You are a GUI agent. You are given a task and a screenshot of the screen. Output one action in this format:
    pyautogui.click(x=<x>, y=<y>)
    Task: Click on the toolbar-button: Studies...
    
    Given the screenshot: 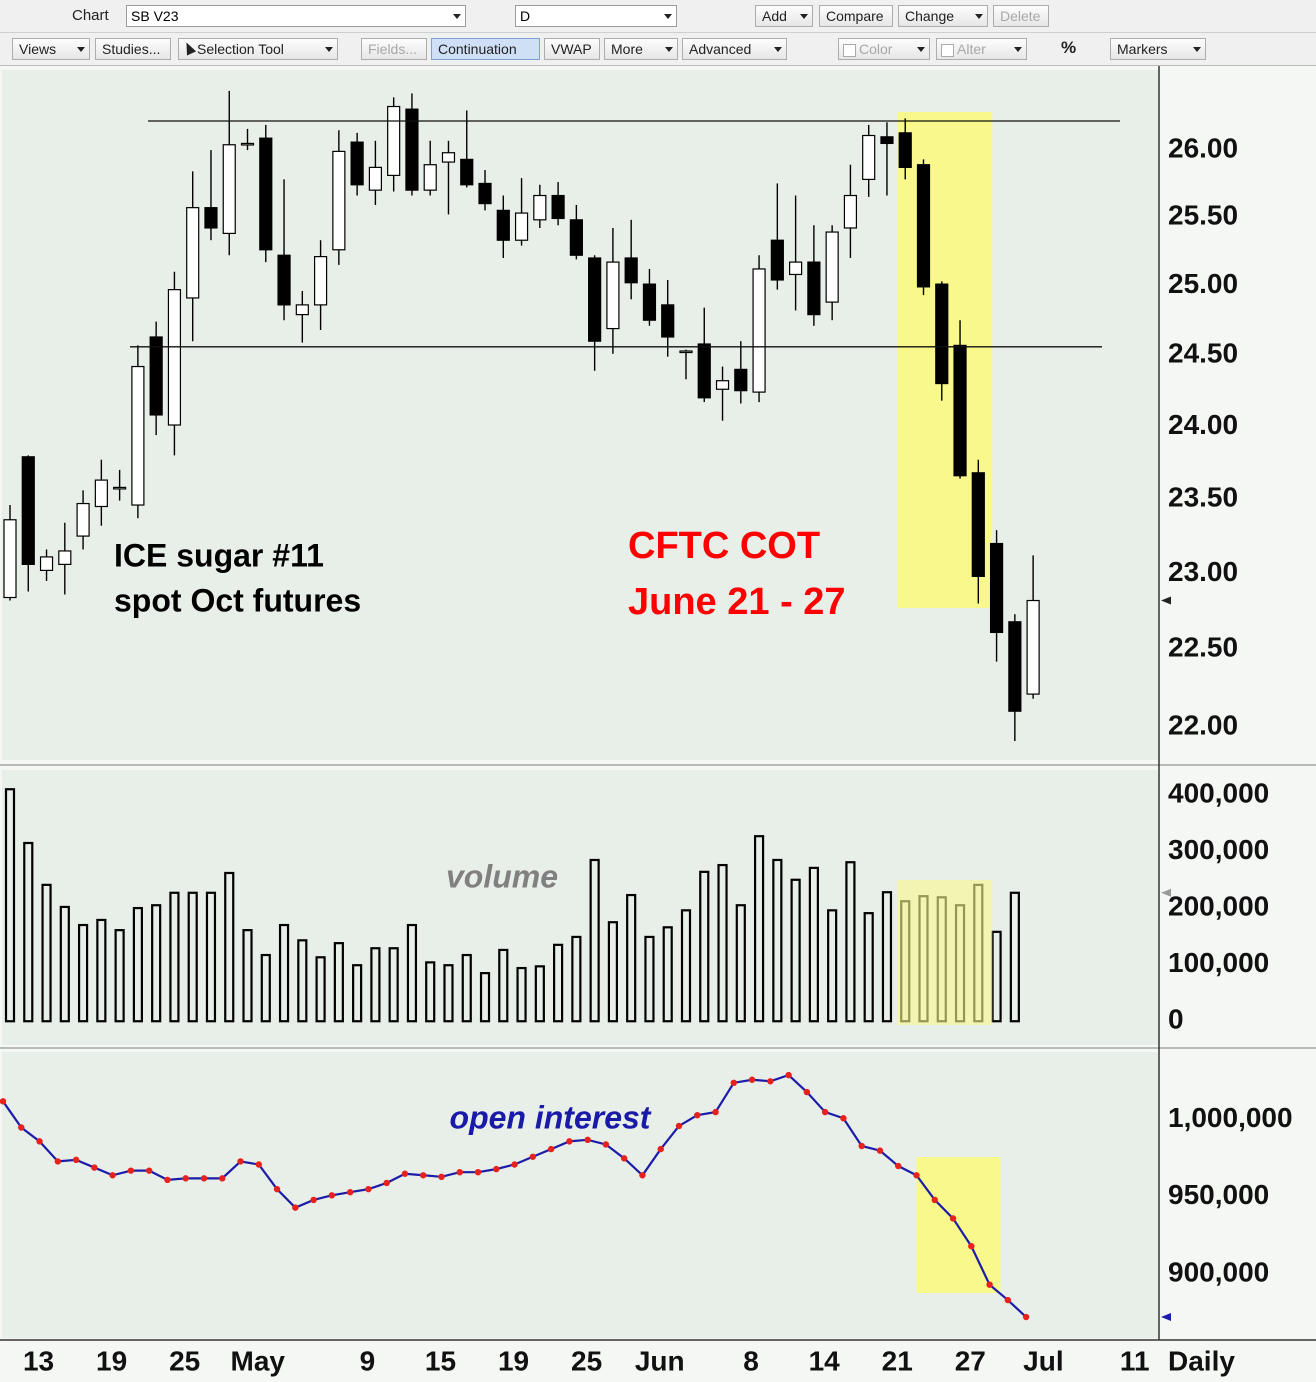 What is the action you would take?
    pyautogui.click(x=133, y=49)
    